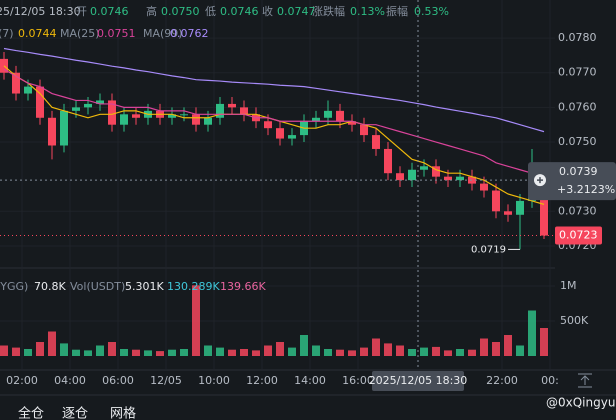  What do you see at coordinates (81, 11) in the screenshot?
I see `header-field: 开` at bounding box center [81, 11].